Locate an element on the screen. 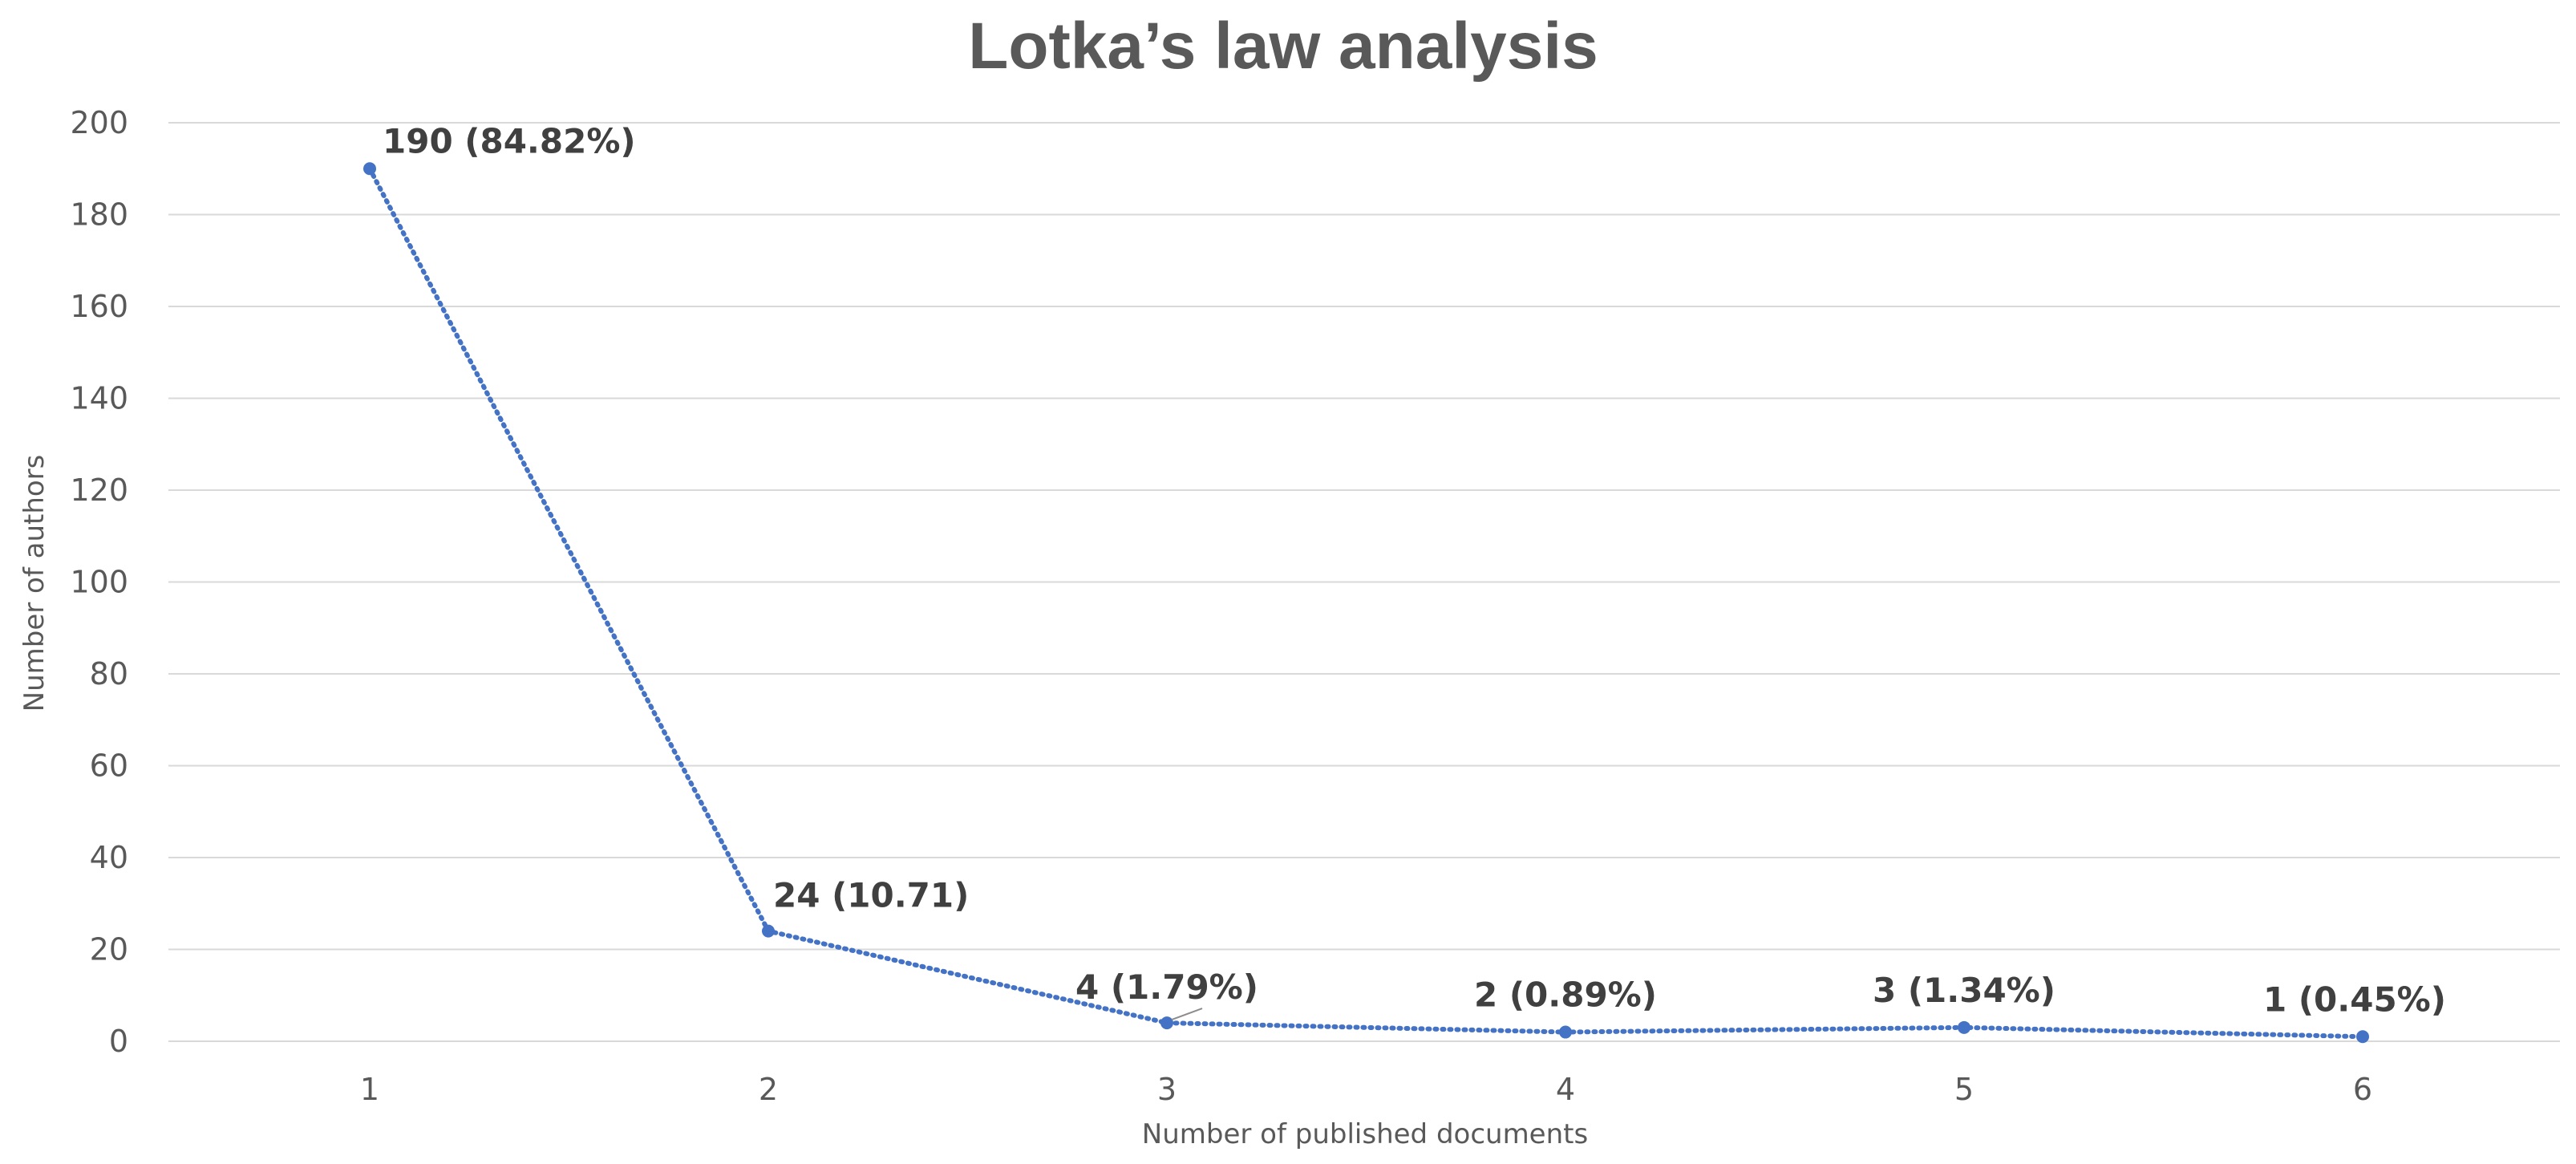 This screenshot has width=2576, height=1164. x-tick-label: 4 is located at coordinates (1565, 1089).